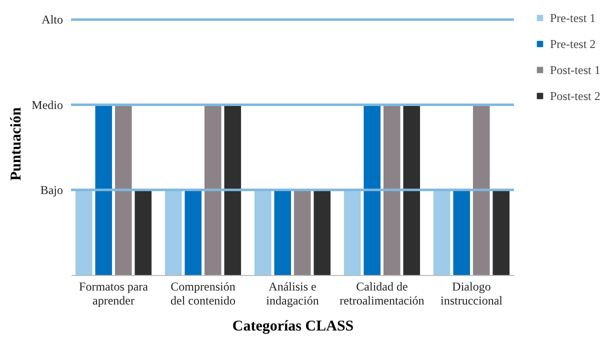 The image size is (611, 341). Describe the element at coordinates (16, 143) in the screenshot. I see `y-axis-title: Puntuación` at that location.